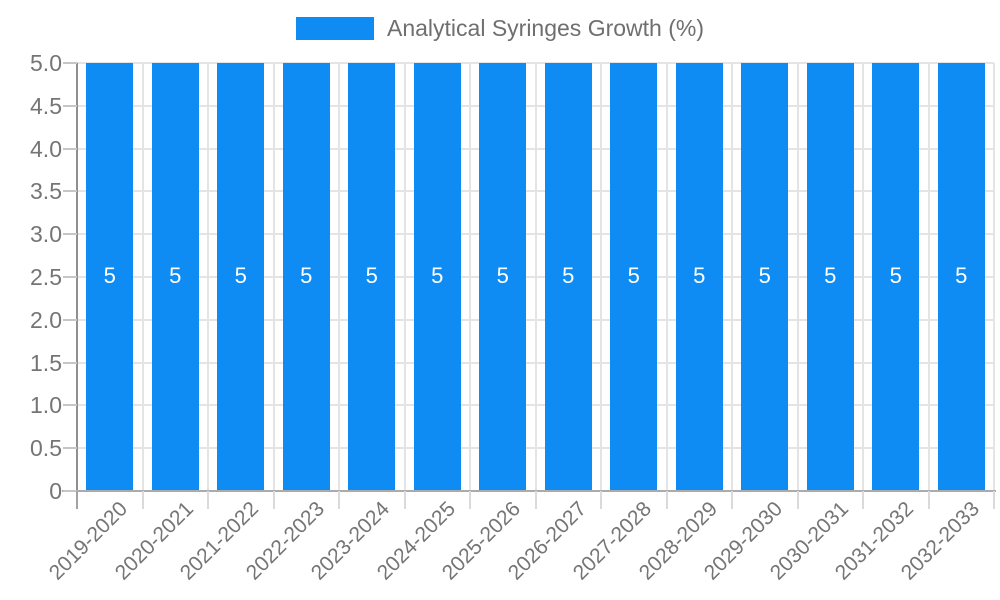  What do you see at coordinates (46, 448) in the screenshot?
I see `y-tick-label: 0.5` at bounding box center [46, 448].